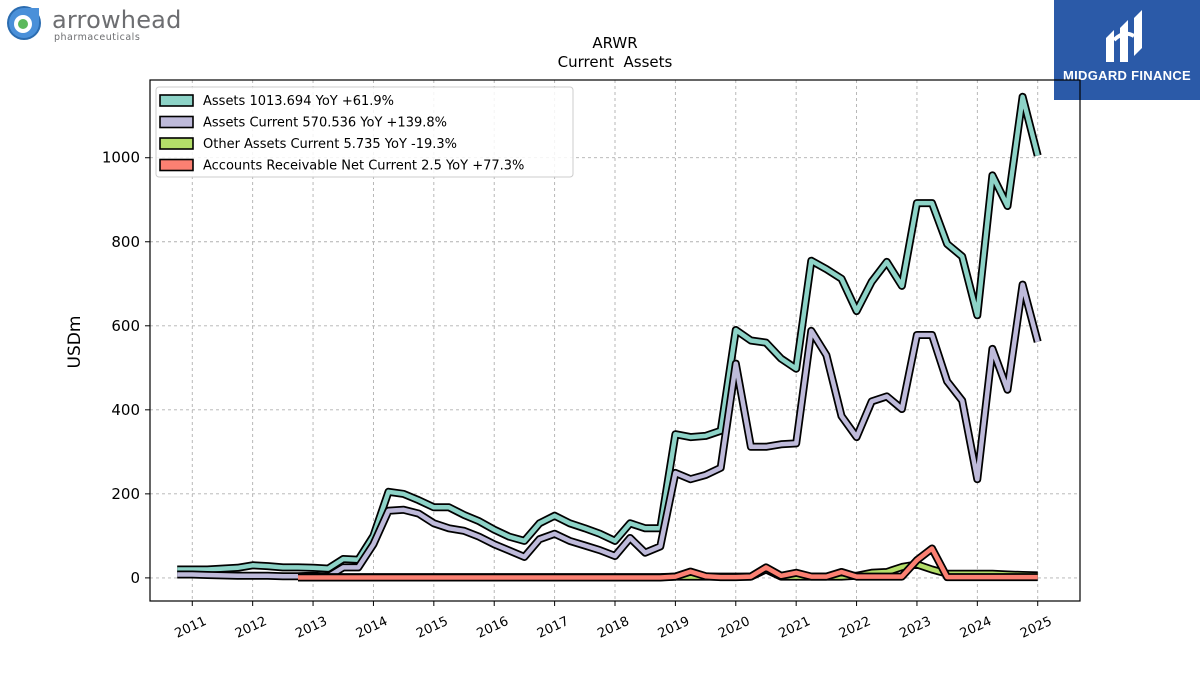 This screenshot has width=1200, height=675. I want to click on y-tick-label: 800, so click(125, 242).